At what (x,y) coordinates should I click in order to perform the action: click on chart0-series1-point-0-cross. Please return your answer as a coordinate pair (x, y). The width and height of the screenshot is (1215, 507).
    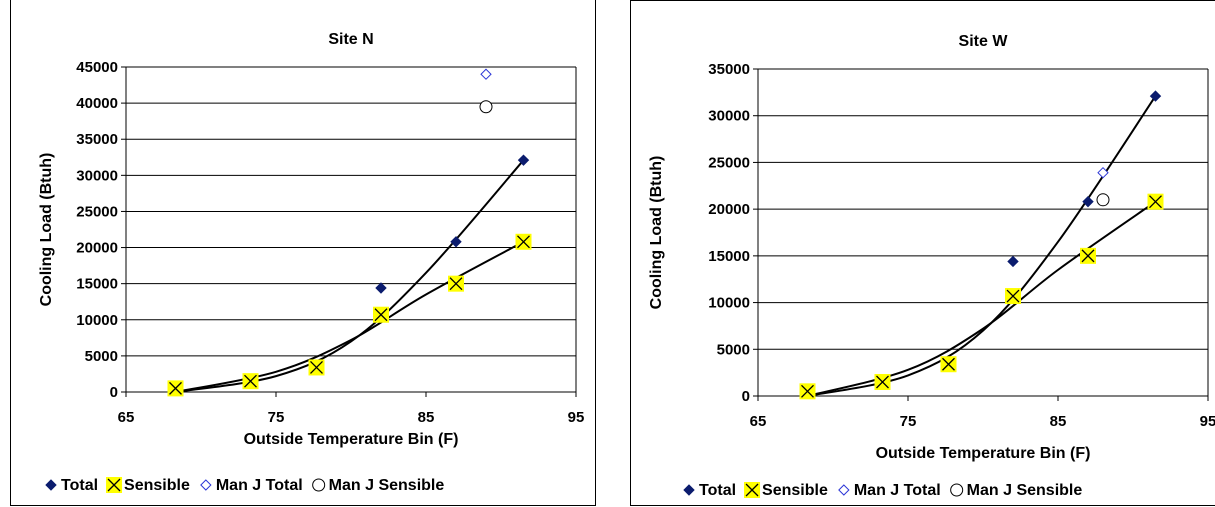
    Looking at the image, I should click on (175, 388).